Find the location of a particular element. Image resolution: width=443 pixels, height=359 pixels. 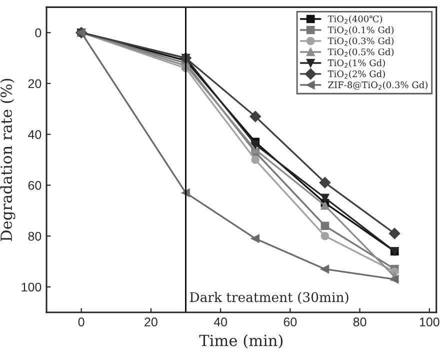

y-axis-title: Degradation rate (%) is located at coordinates (8, 159).